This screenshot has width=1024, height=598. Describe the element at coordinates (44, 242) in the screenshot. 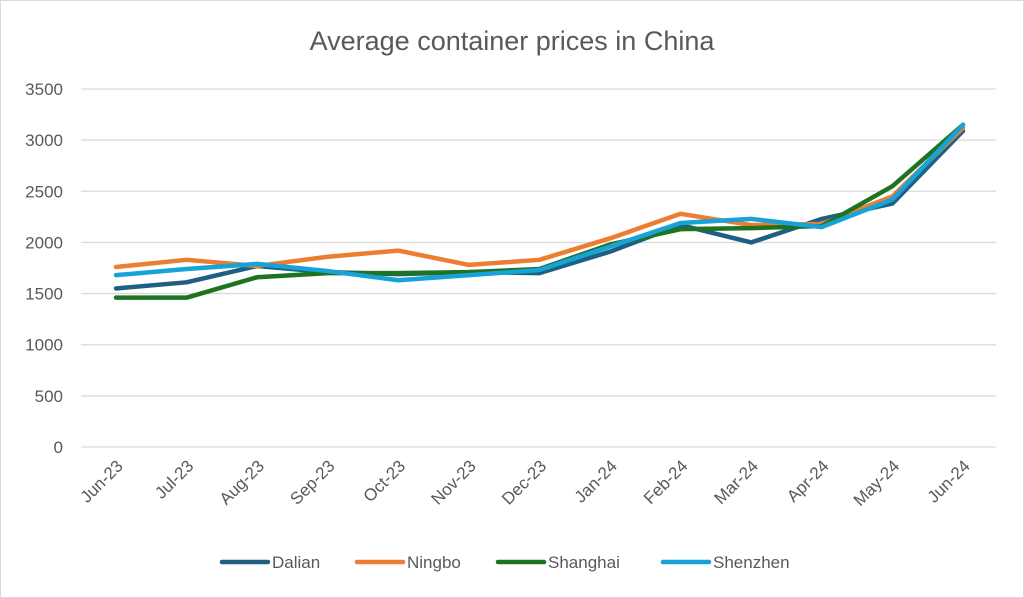

I see `y-tick-label: 2000` at that location.